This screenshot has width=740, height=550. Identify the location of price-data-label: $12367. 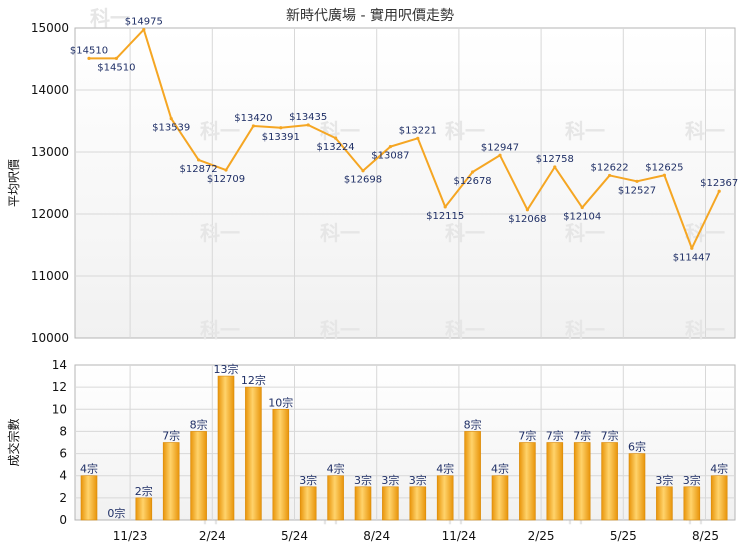
(719, 183).